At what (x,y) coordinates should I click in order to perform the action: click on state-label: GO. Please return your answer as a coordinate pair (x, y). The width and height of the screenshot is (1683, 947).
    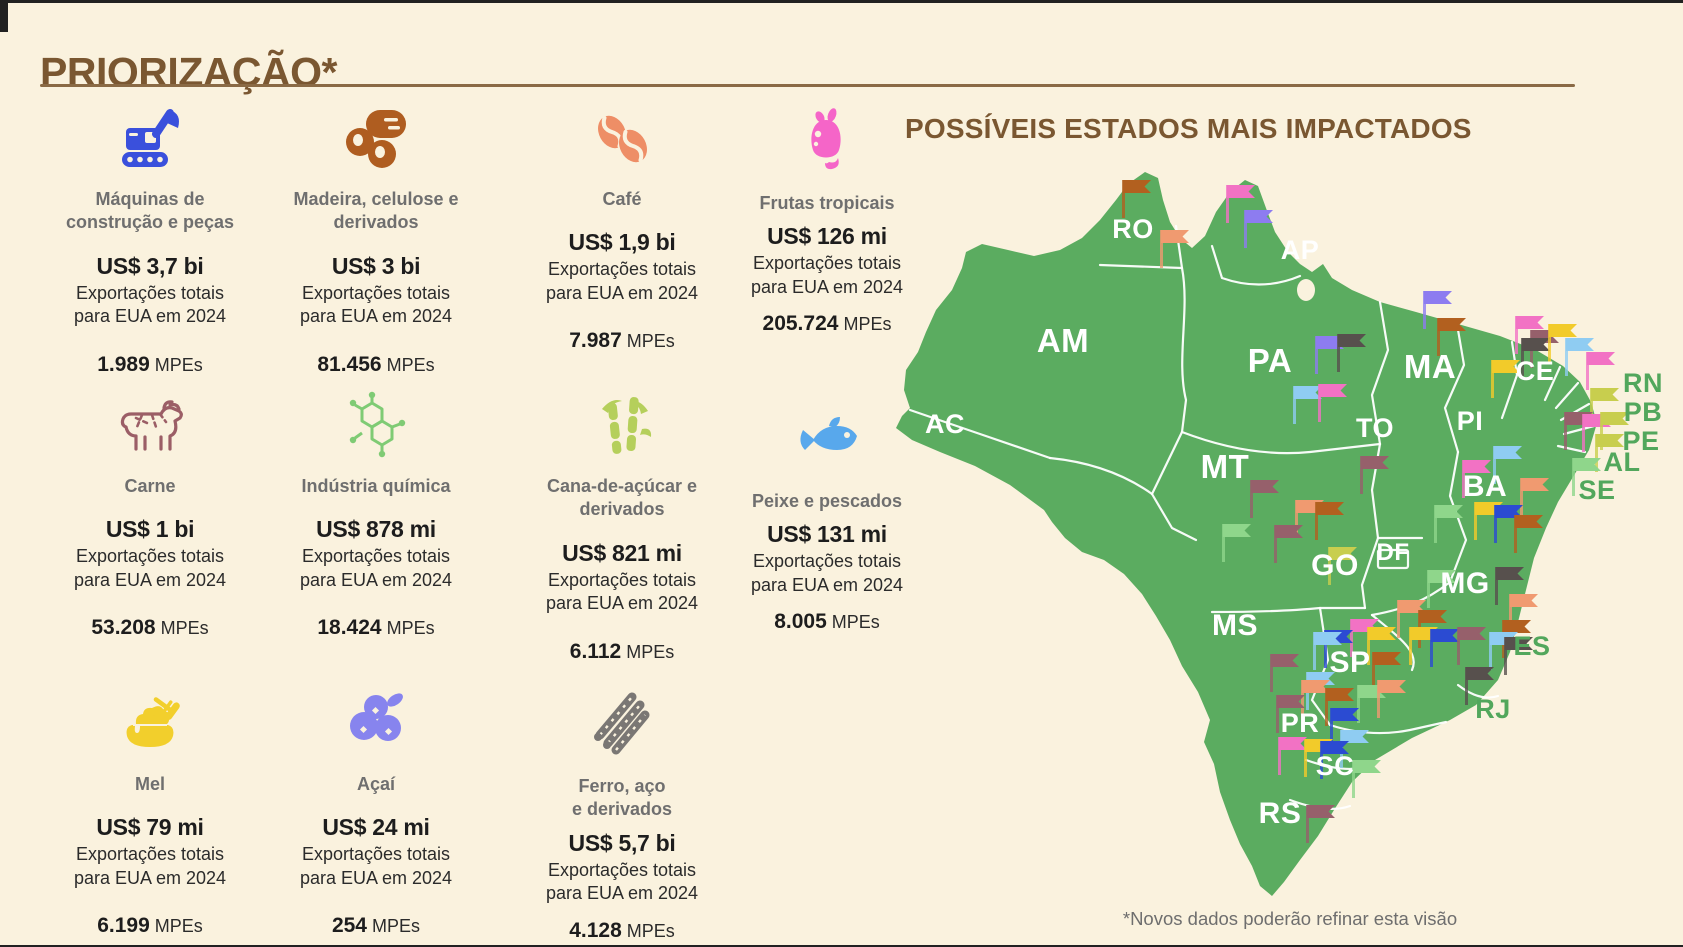
    Looking at the image, I should click on (1335, 565).